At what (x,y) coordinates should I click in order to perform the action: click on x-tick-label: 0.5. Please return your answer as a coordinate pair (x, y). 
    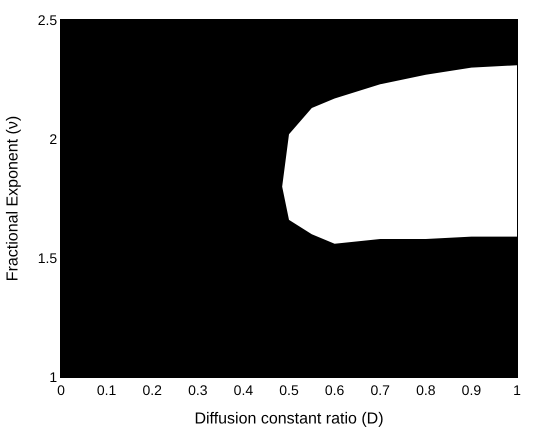
    Looking at the image, I should click on (289, 390).